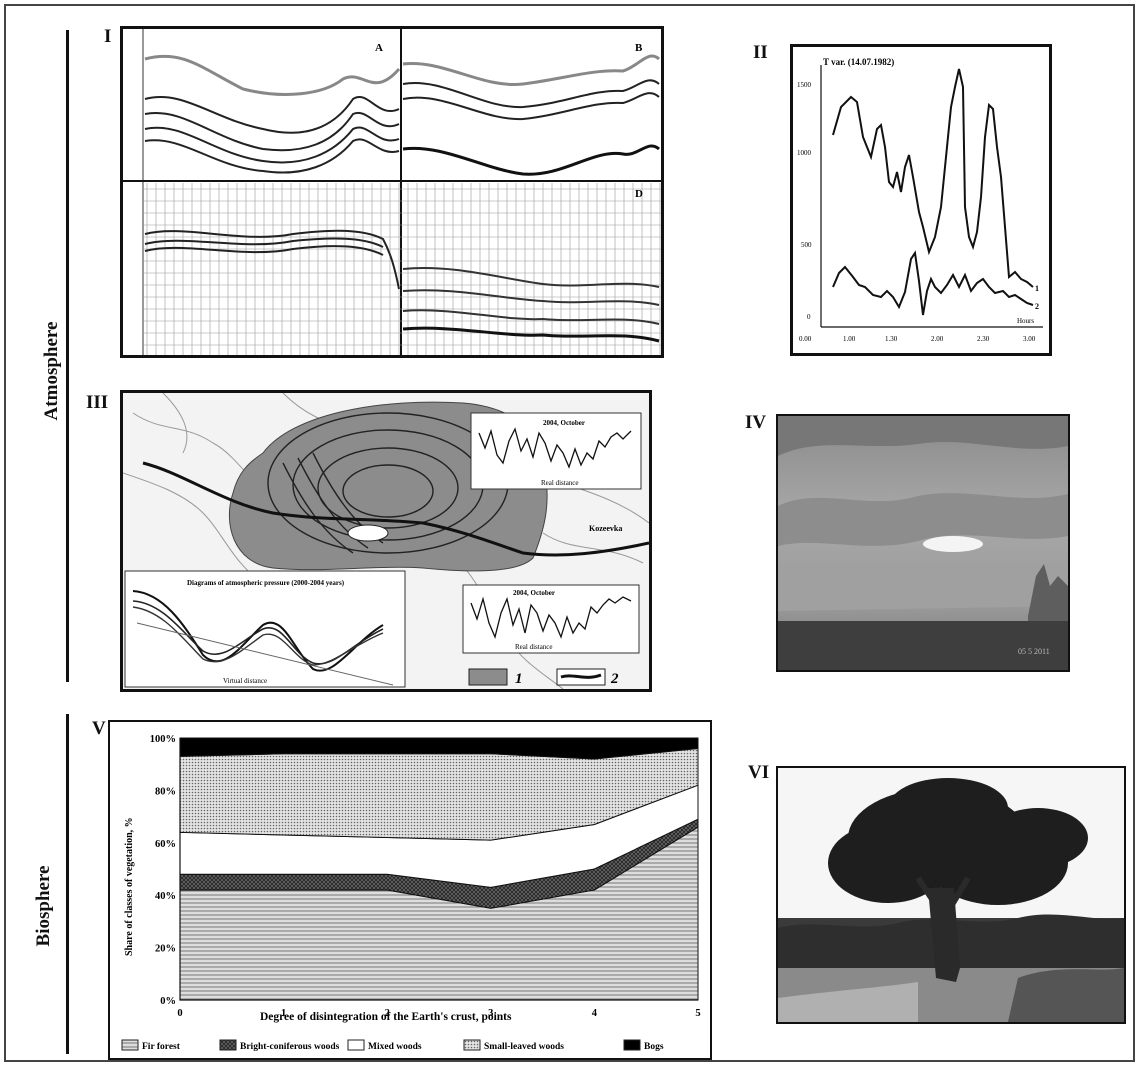 Image resolution: width=1141 pixels, height=1068 pixels. I want to click on area-bogs, so click(439, 748).